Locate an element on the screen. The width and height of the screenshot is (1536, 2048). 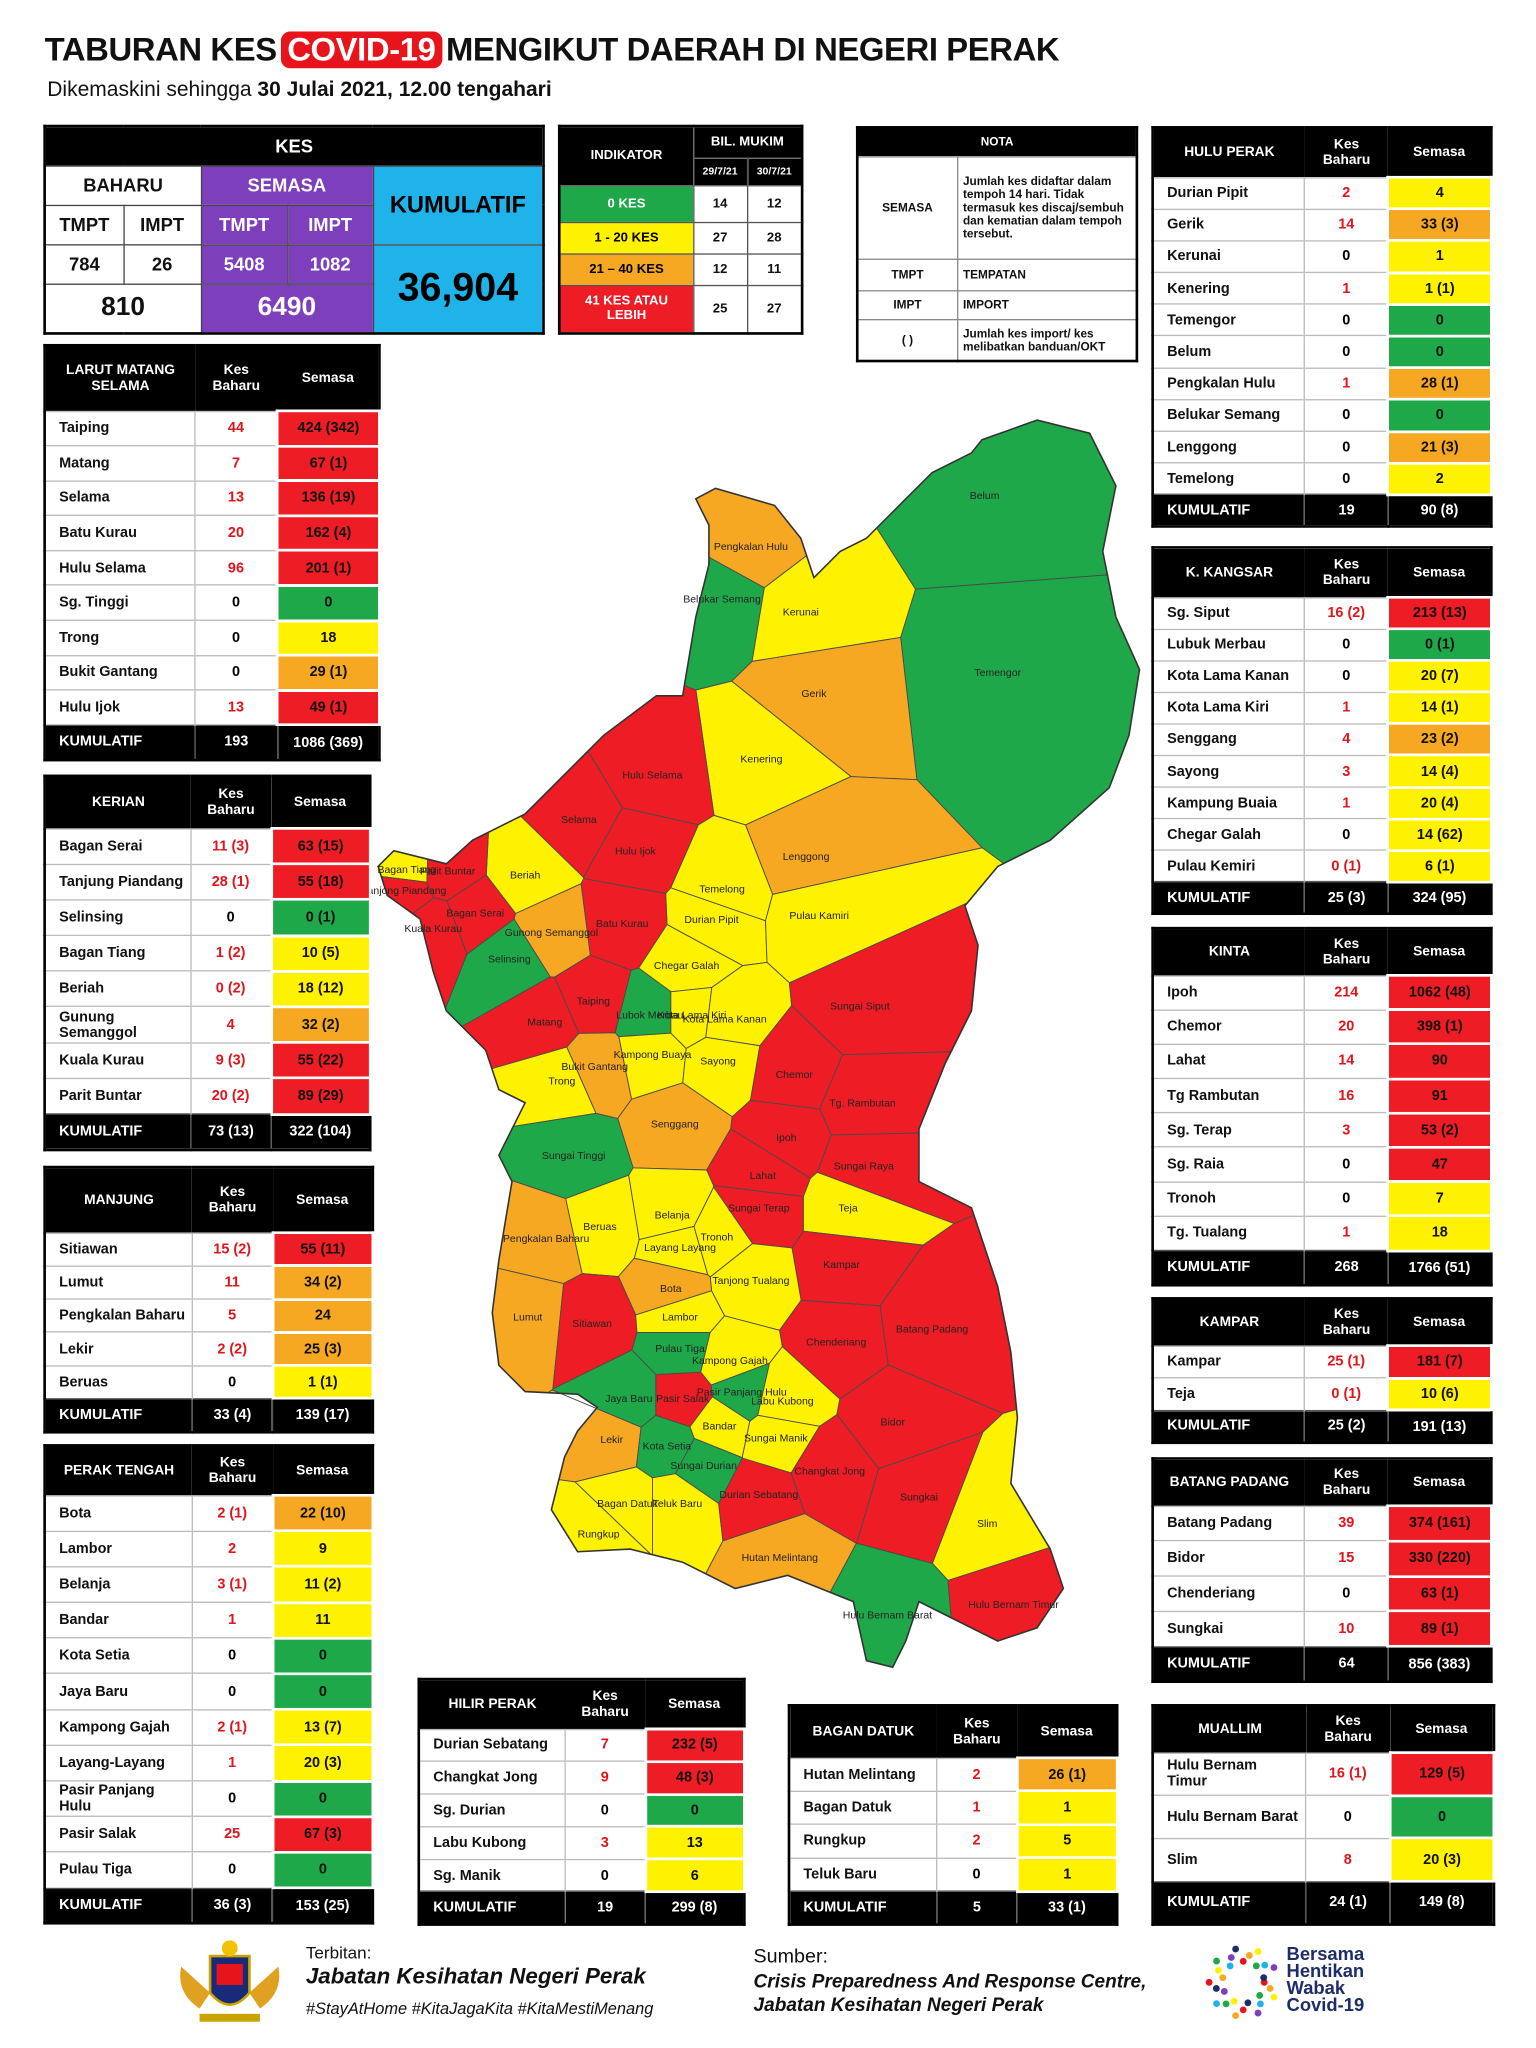
active-cases: 7 is located at coordinates (1439, 1199).